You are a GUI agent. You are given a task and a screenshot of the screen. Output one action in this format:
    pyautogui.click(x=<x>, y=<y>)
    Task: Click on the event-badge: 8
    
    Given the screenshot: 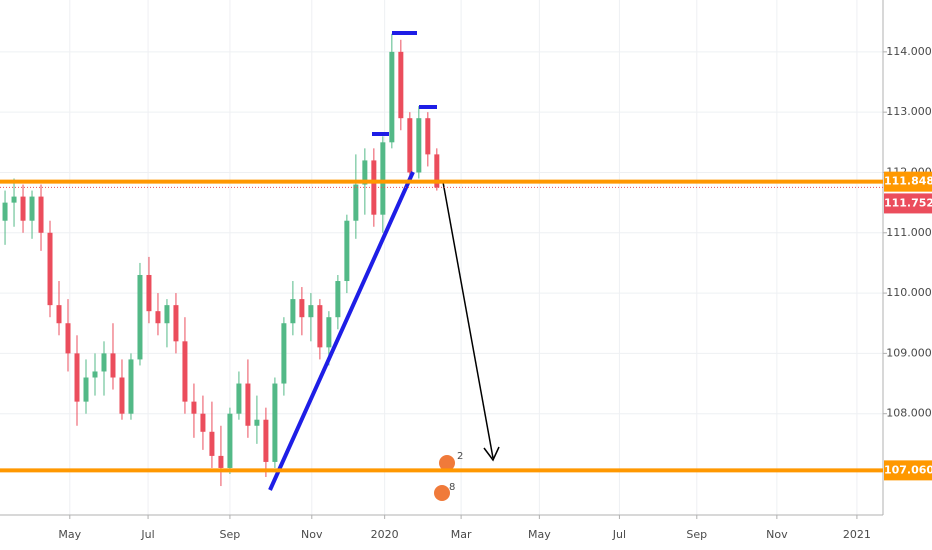 What is the action you would take?
    pyautogui.click(x=444, y=491)
    